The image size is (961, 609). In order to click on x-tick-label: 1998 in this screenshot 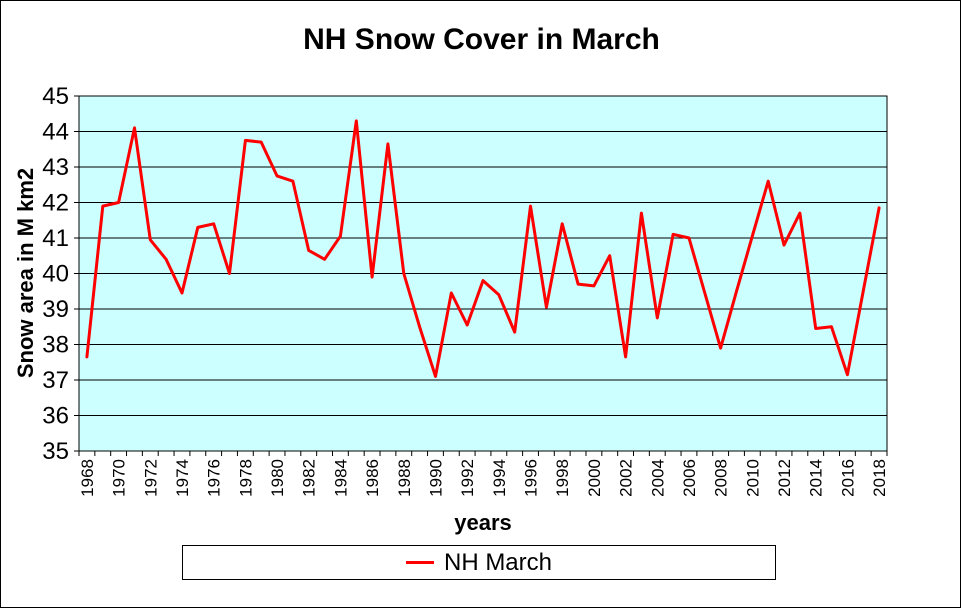, I will do `click(562, 478)`.